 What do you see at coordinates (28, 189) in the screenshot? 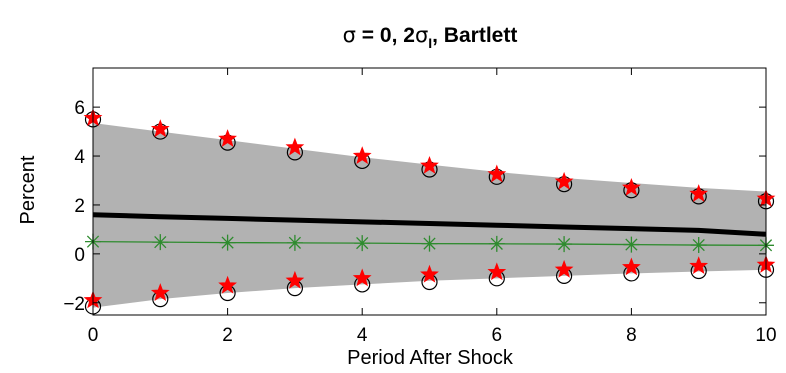
I see `y-axis-label: Percent` at bounding box center [28, 189].